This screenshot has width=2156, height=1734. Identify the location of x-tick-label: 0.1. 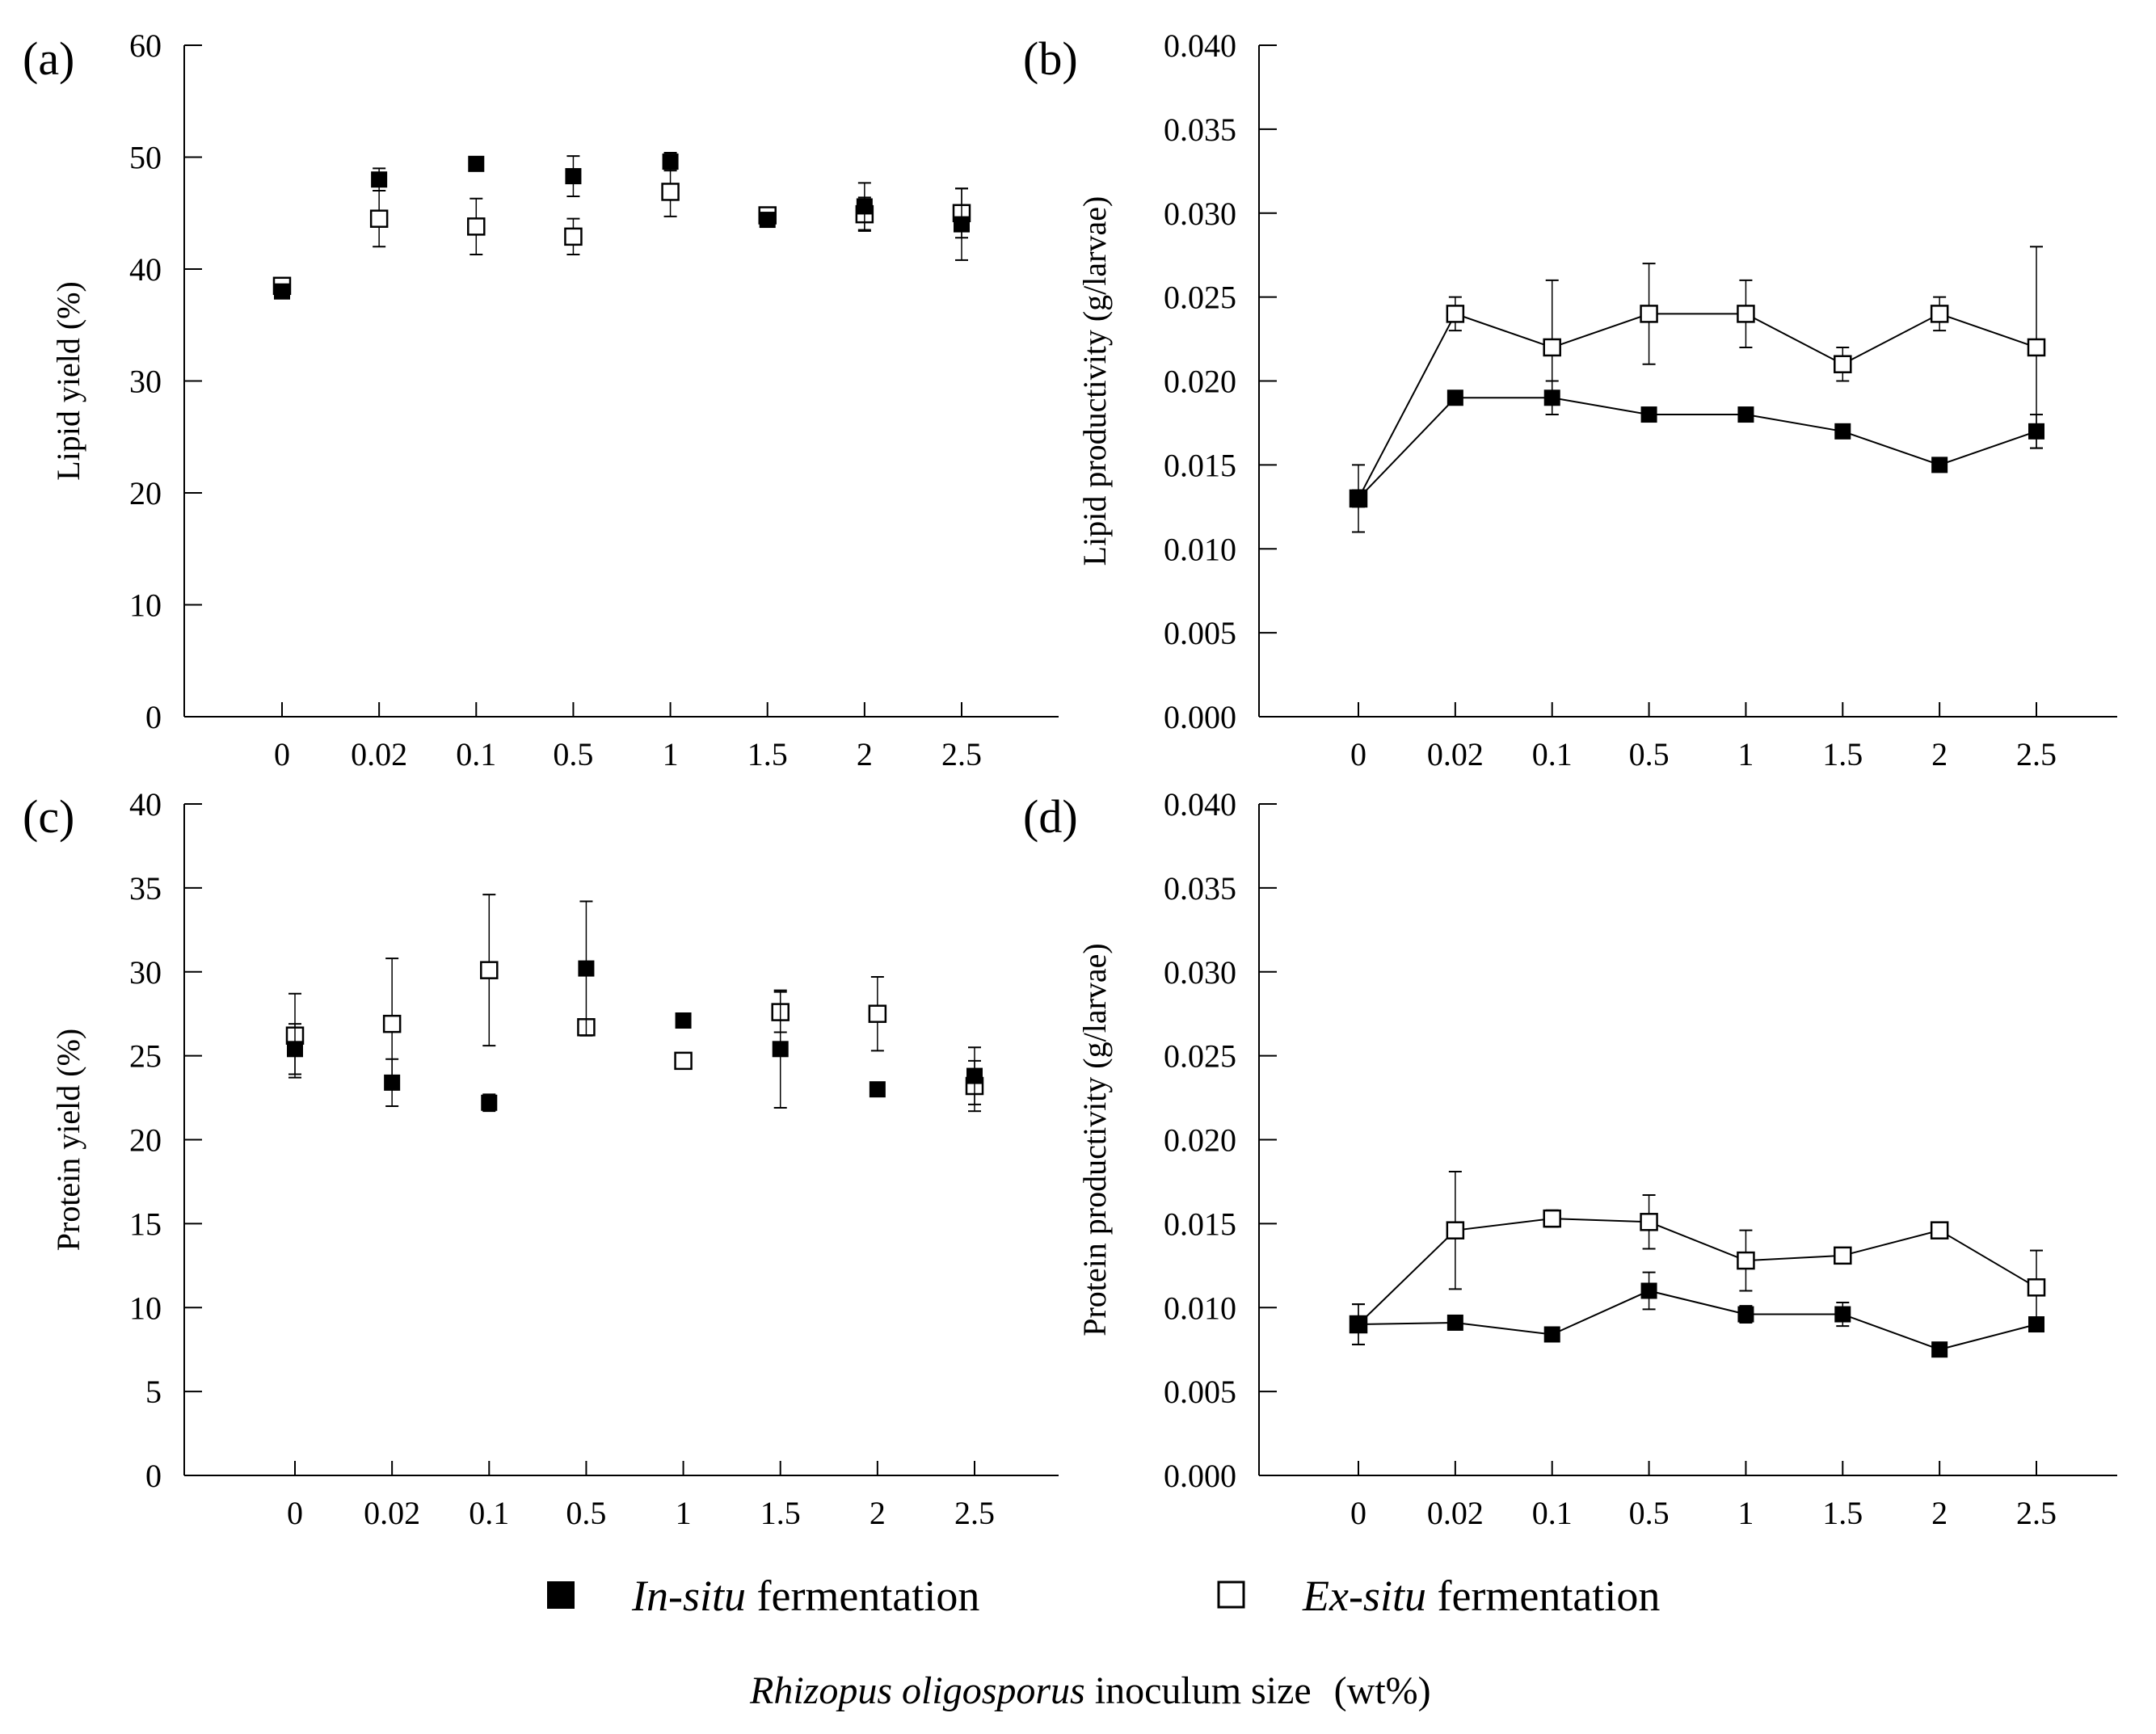
(489, 1513).